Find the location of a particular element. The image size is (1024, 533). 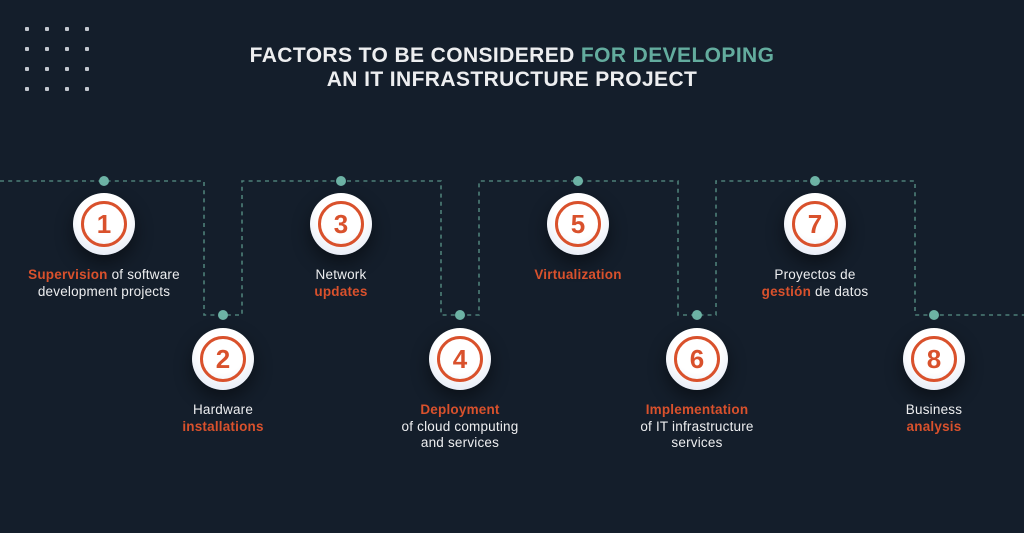

step-number: 6 is located at coordinates (697, 358).